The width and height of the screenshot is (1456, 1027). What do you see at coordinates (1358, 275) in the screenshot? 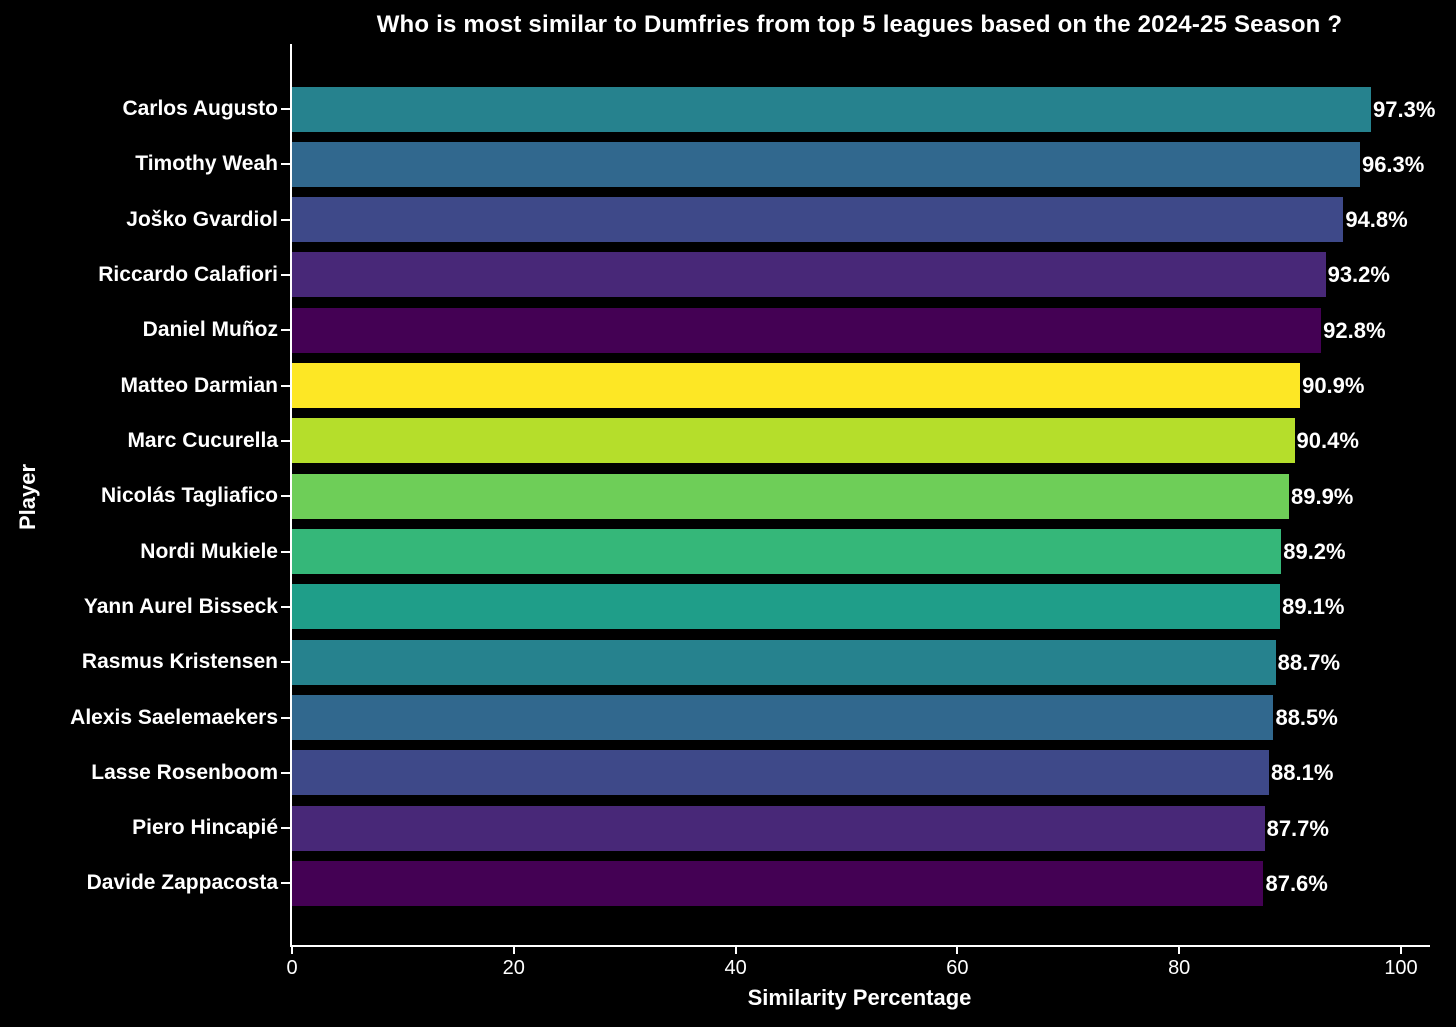
I see `bar-value-label: 93.2%` at bounding box center [1358, 275].